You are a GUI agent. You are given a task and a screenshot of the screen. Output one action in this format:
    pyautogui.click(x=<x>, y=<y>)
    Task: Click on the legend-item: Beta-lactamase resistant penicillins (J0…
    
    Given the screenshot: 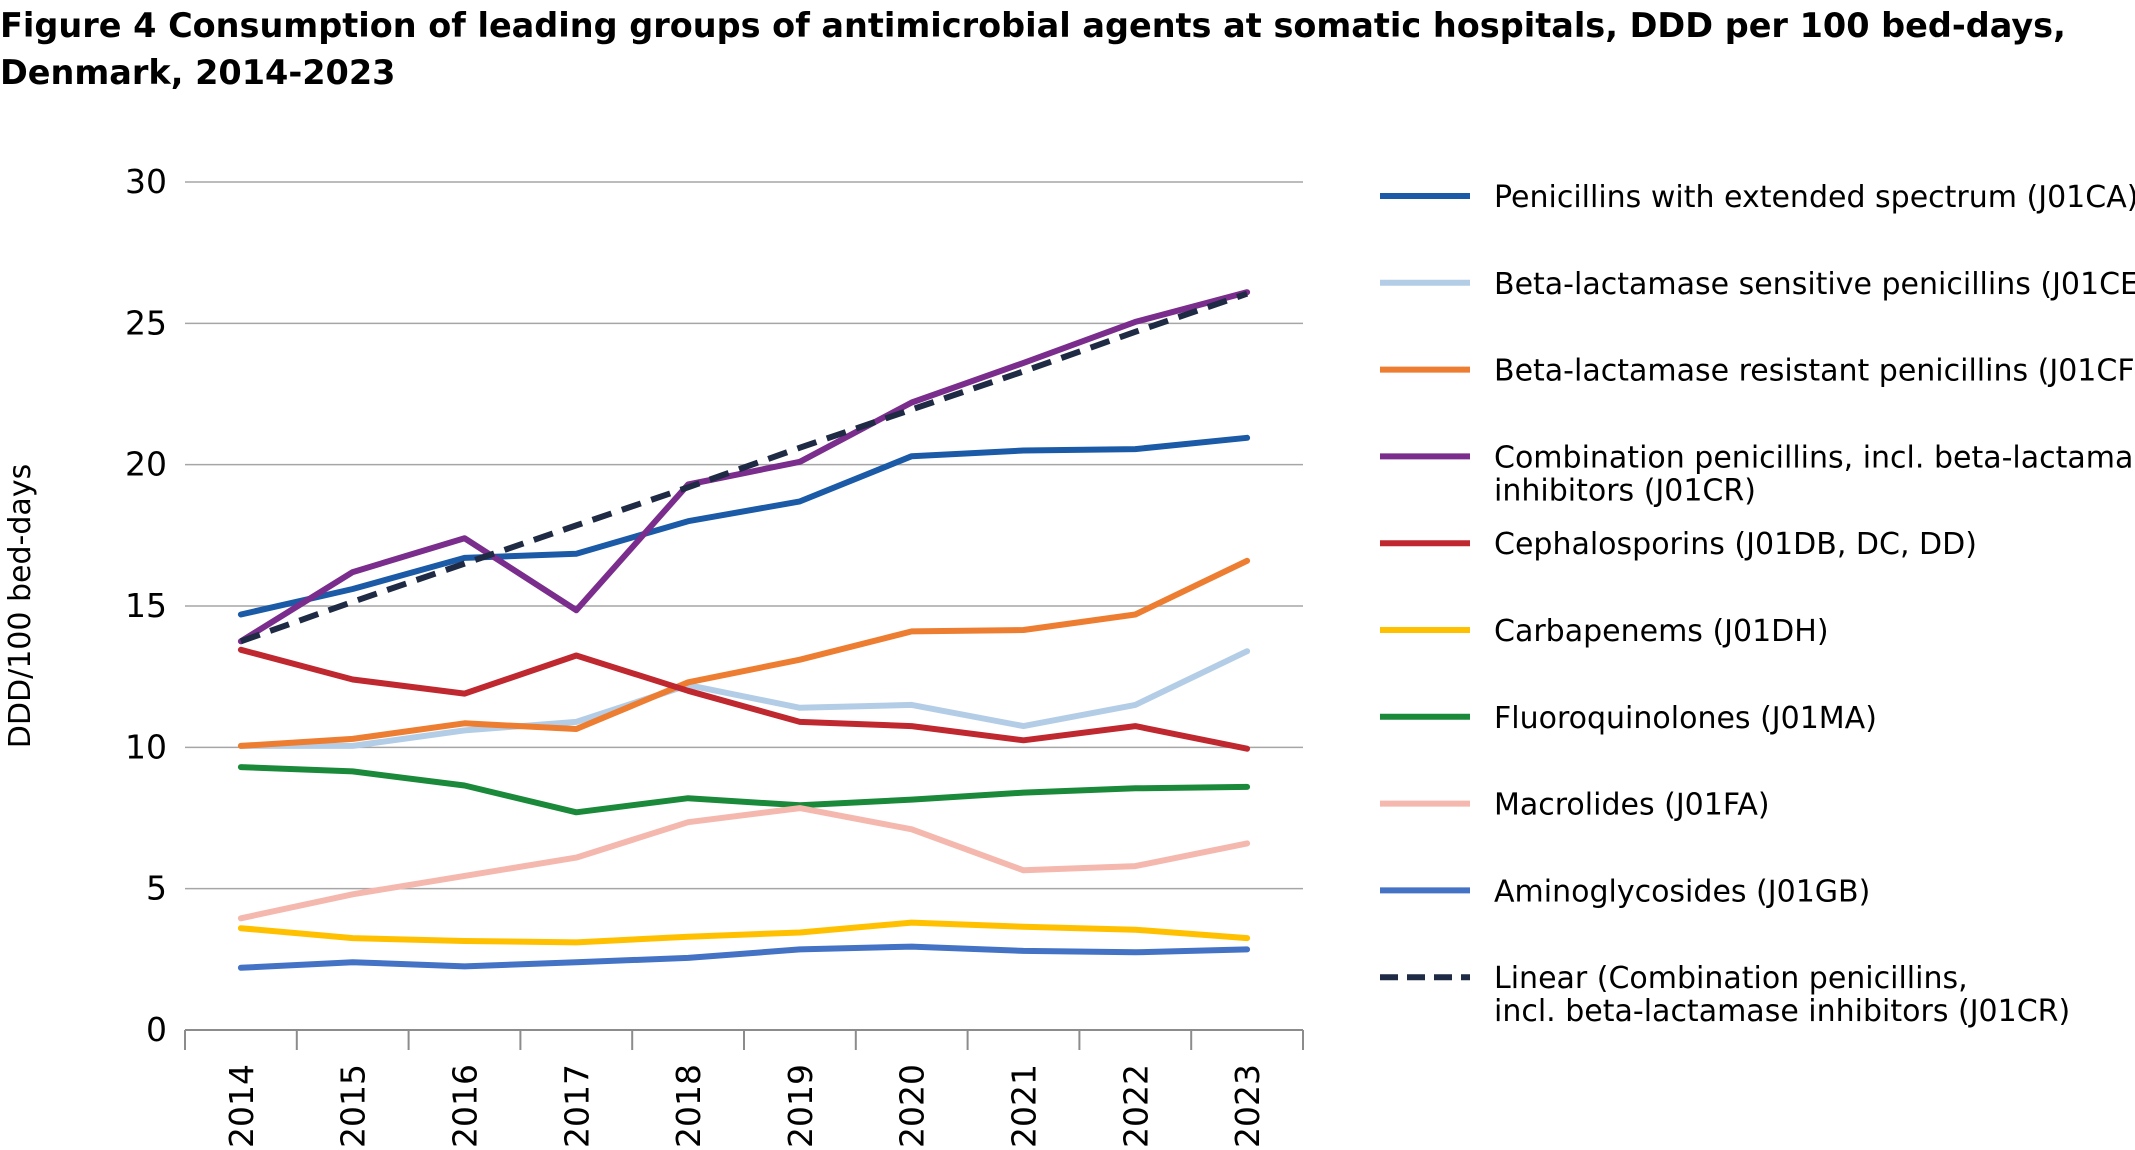 What is the action you would take?
    pyautogui.click(x=1757, y=371)
    